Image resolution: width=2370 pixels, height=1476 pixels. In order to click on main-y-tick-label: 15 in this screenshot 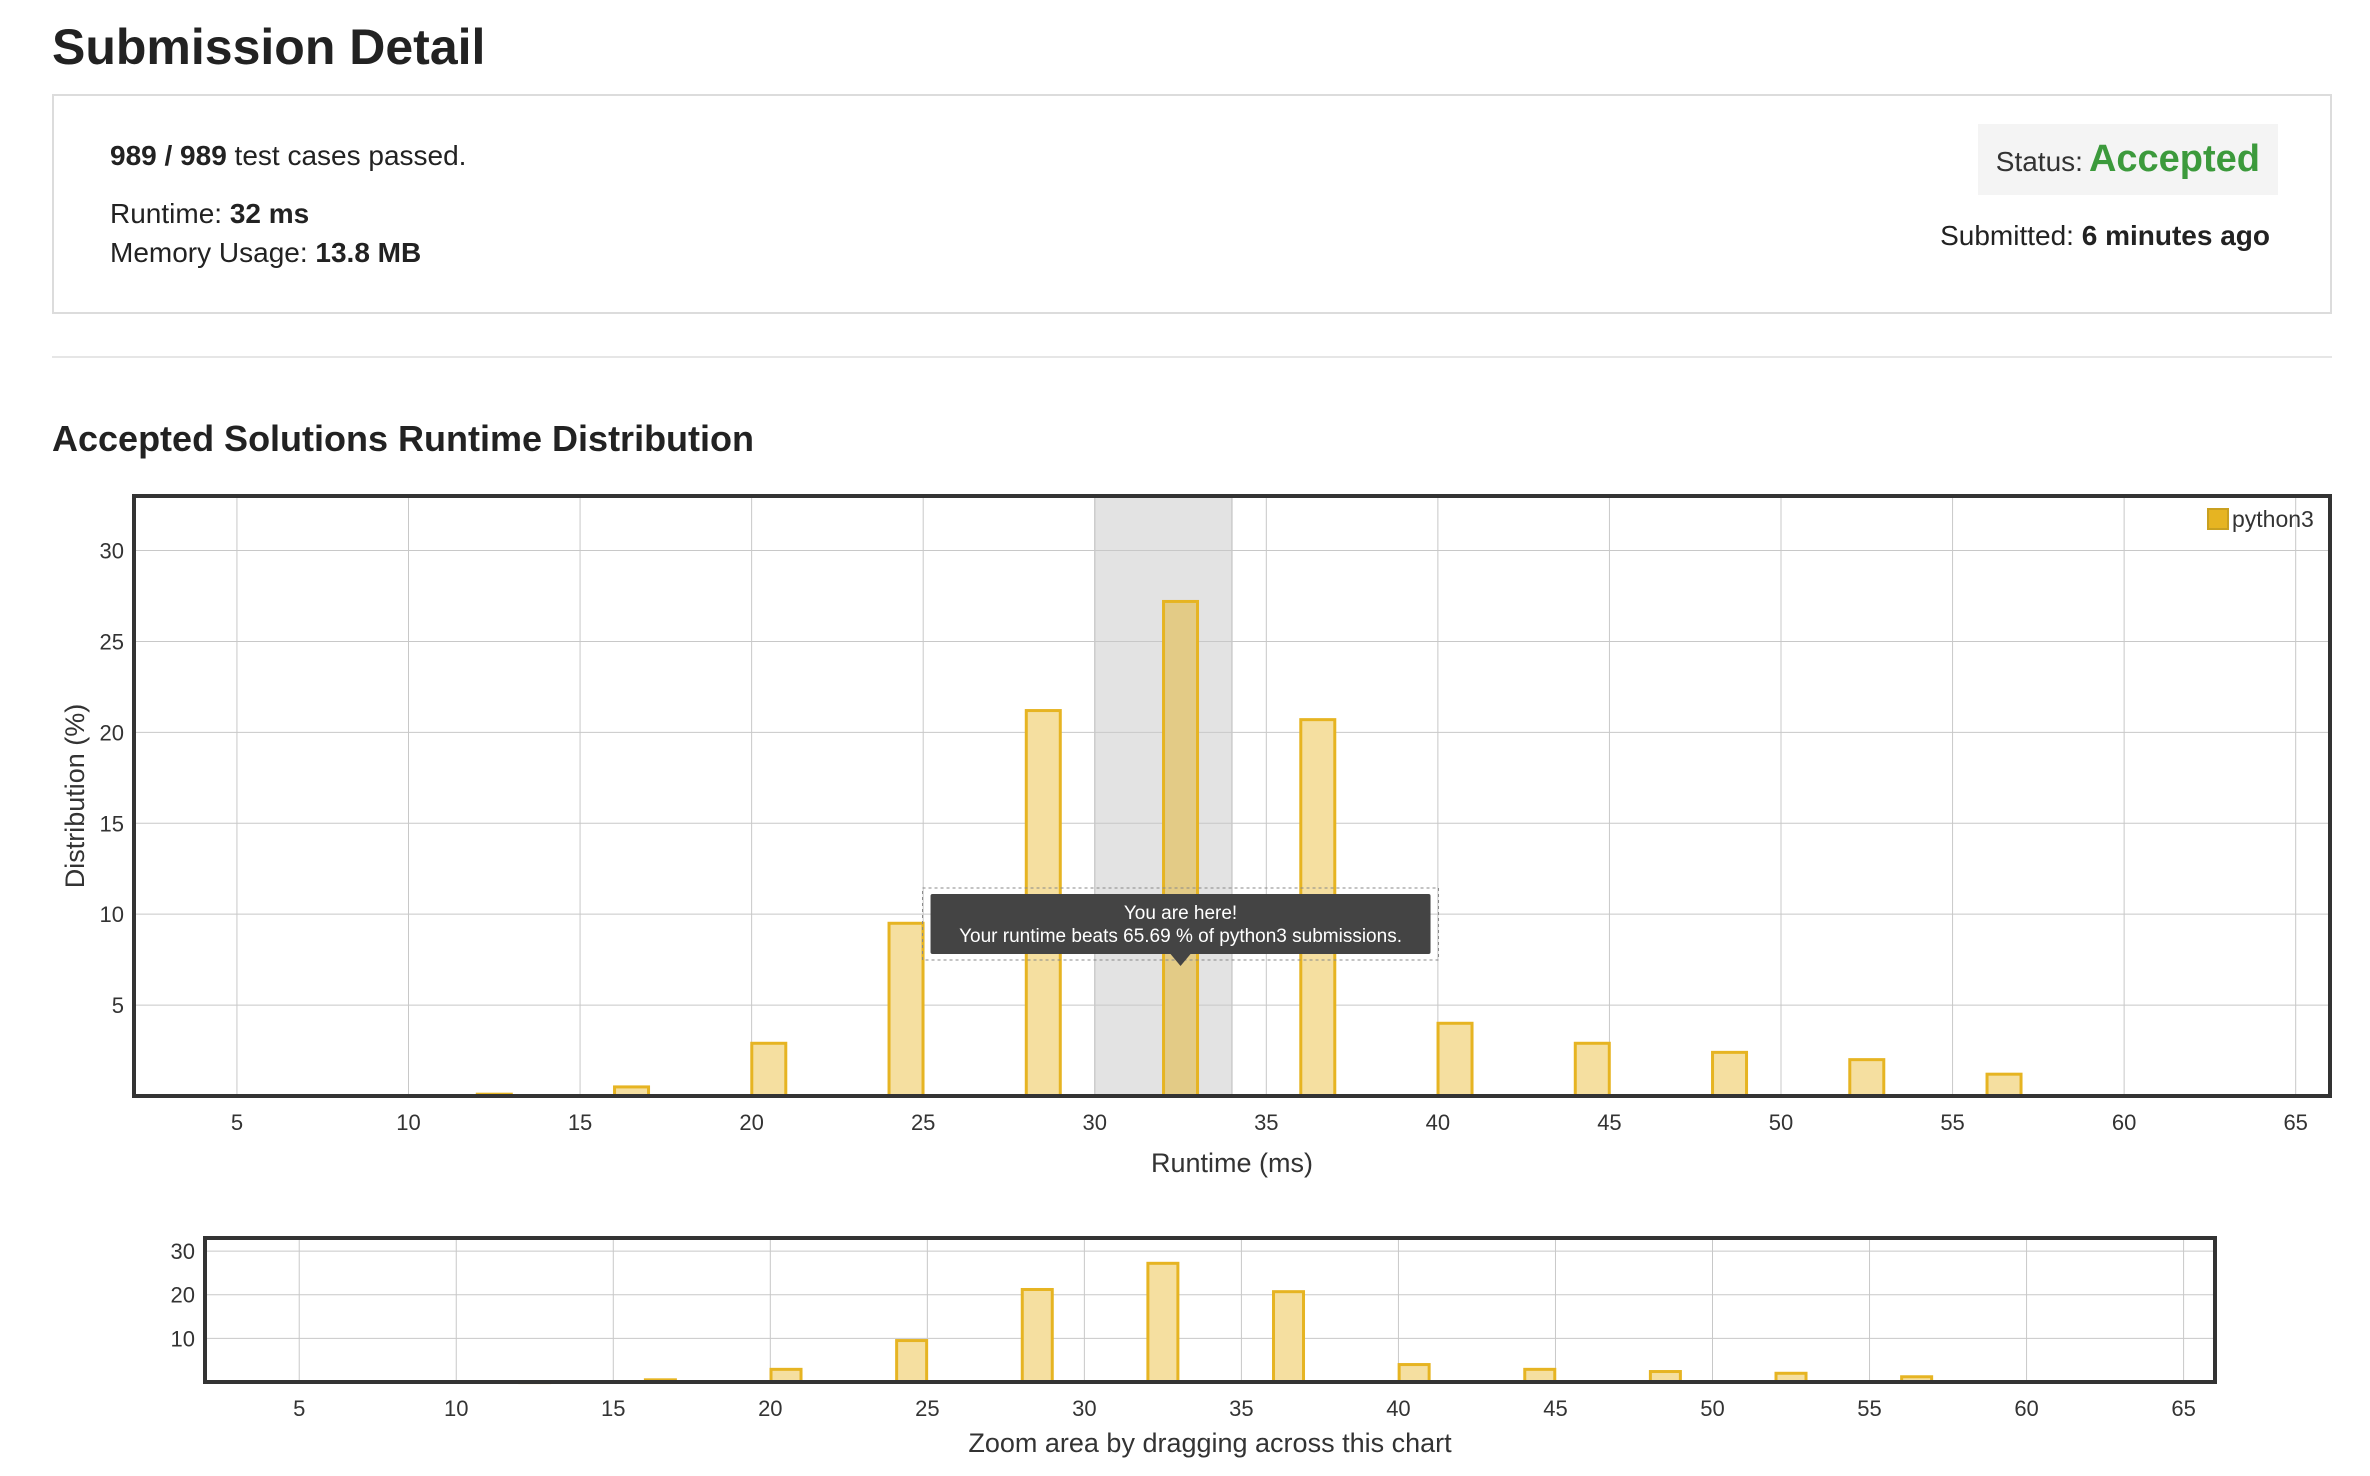, I will do `click(112, 823)`.